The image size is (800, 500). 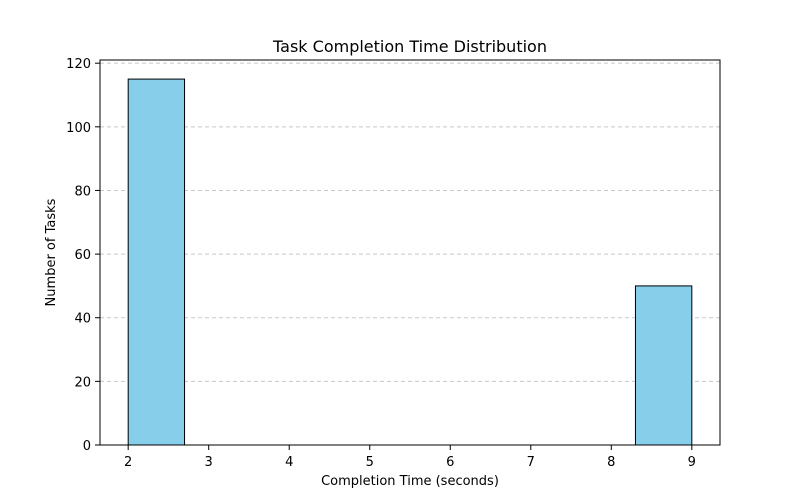 What do you see at coordinates (370, 462) in the screenshot?
I see `x-tick-label-5: 5` at bounding box center [370, 462].